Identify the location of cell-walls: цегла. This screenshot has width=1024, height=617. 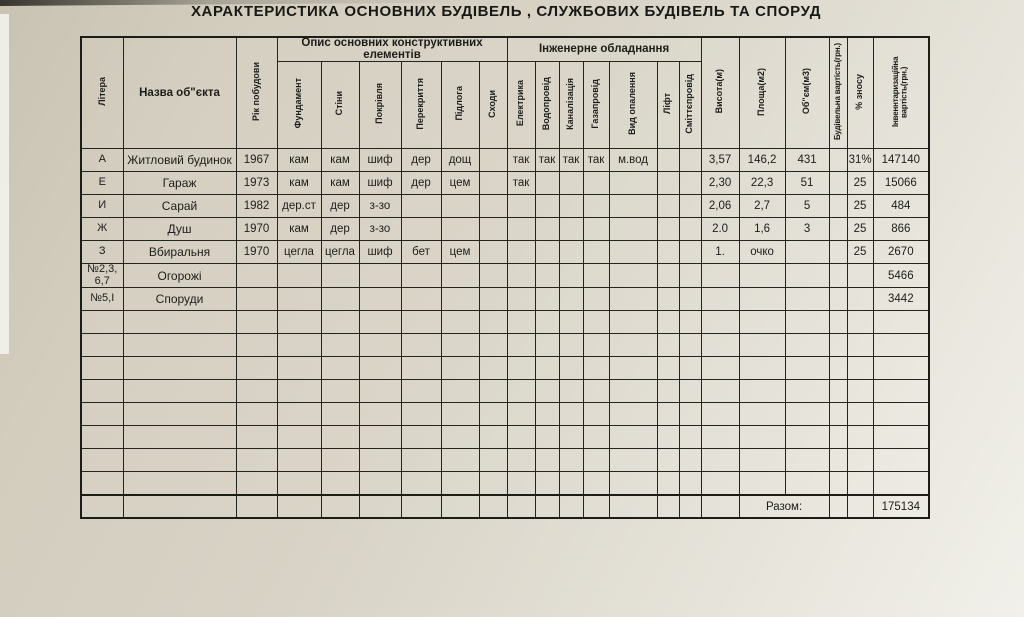
(340, 252).